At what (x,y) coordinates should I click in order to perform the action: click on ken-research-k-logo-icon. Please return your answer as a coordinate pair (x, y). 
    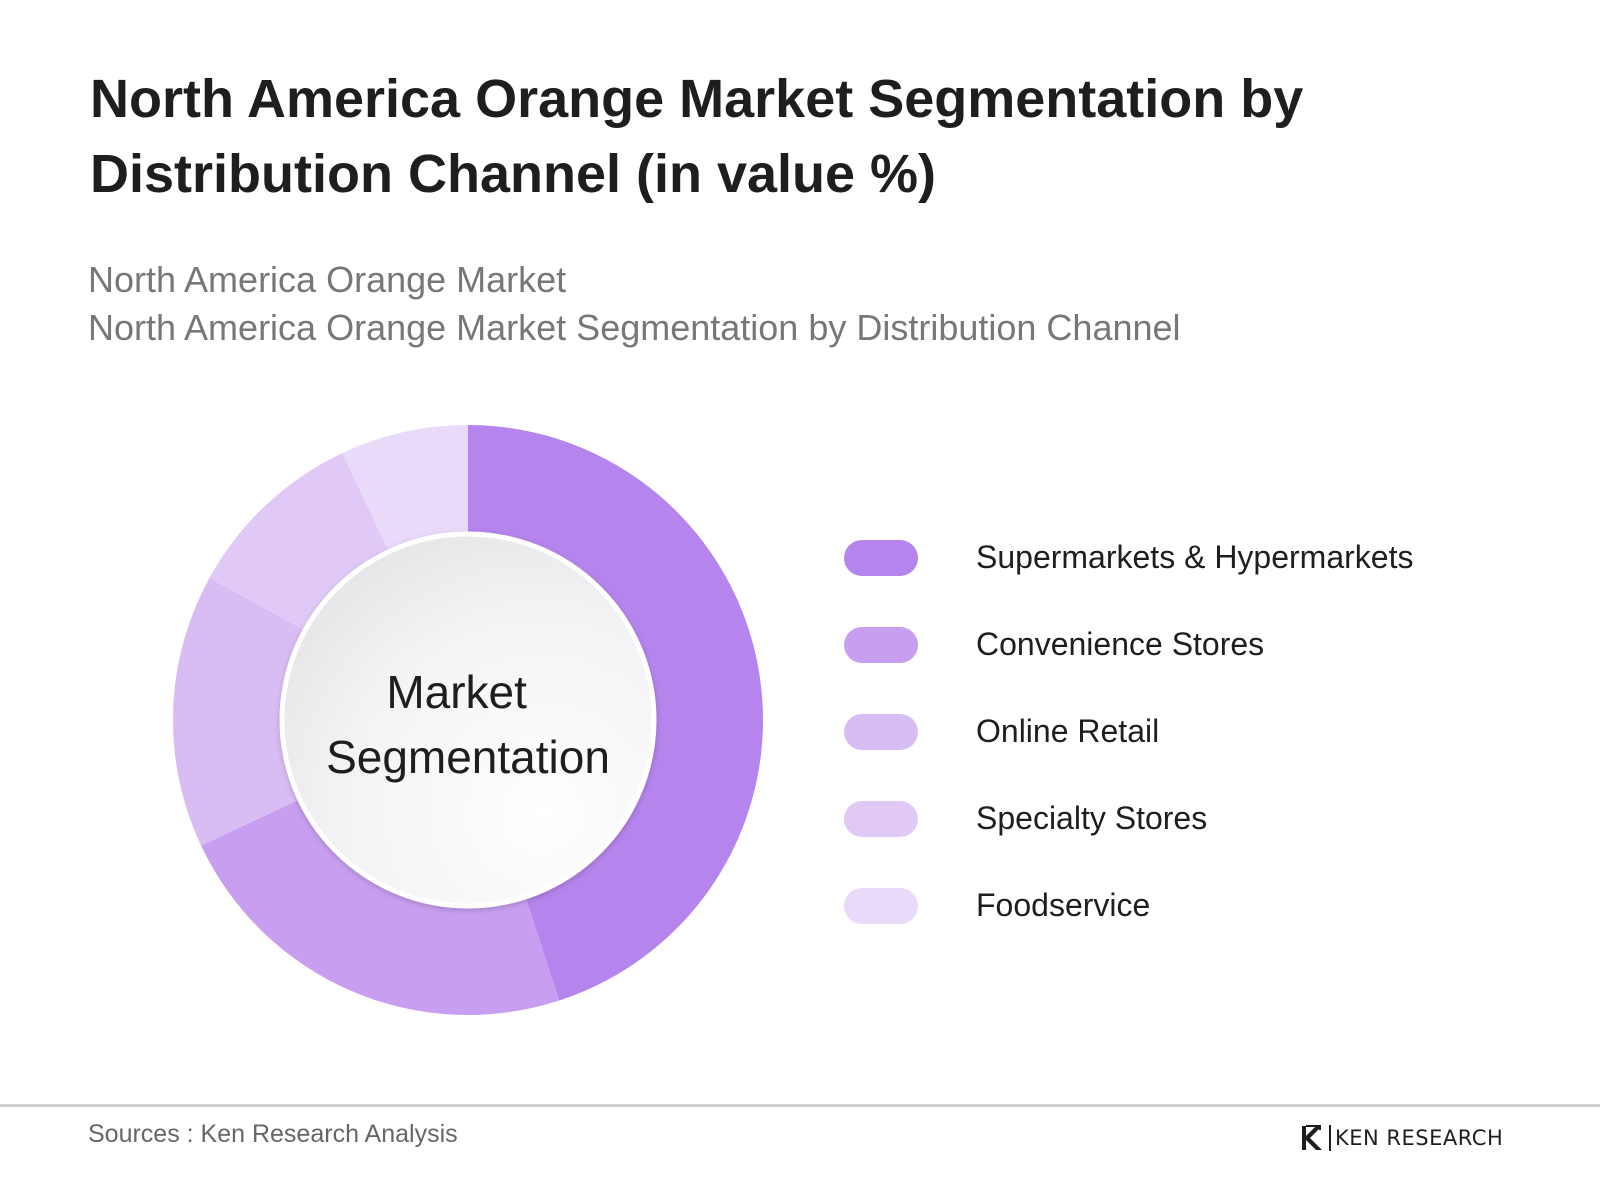
    Looking at the image, I should click on (1312, 1137).